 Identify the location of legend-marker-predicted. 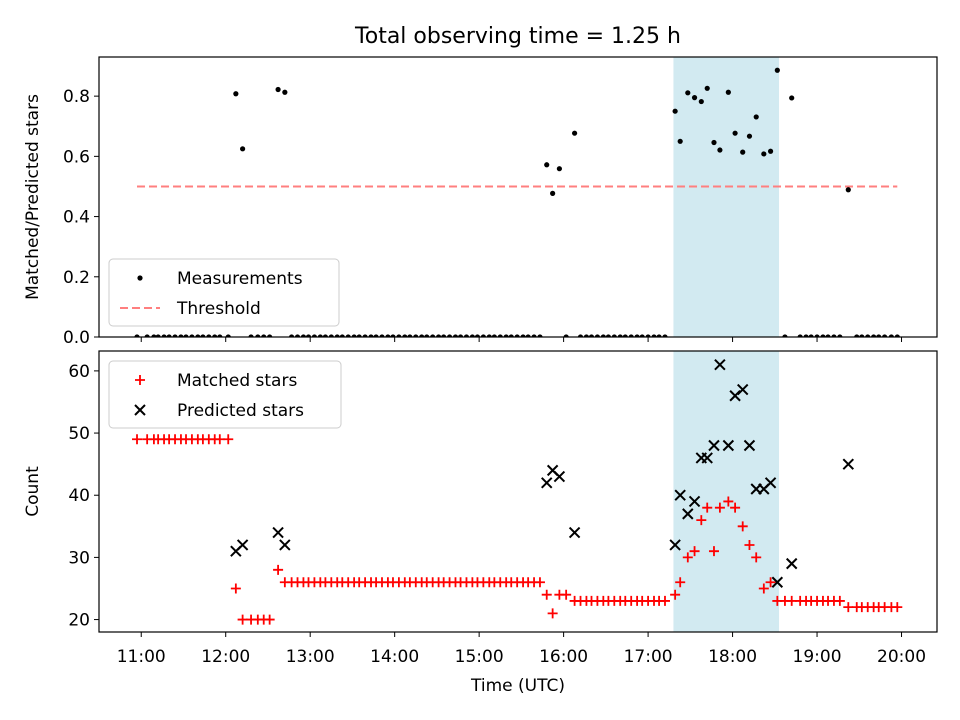
(140, 410).